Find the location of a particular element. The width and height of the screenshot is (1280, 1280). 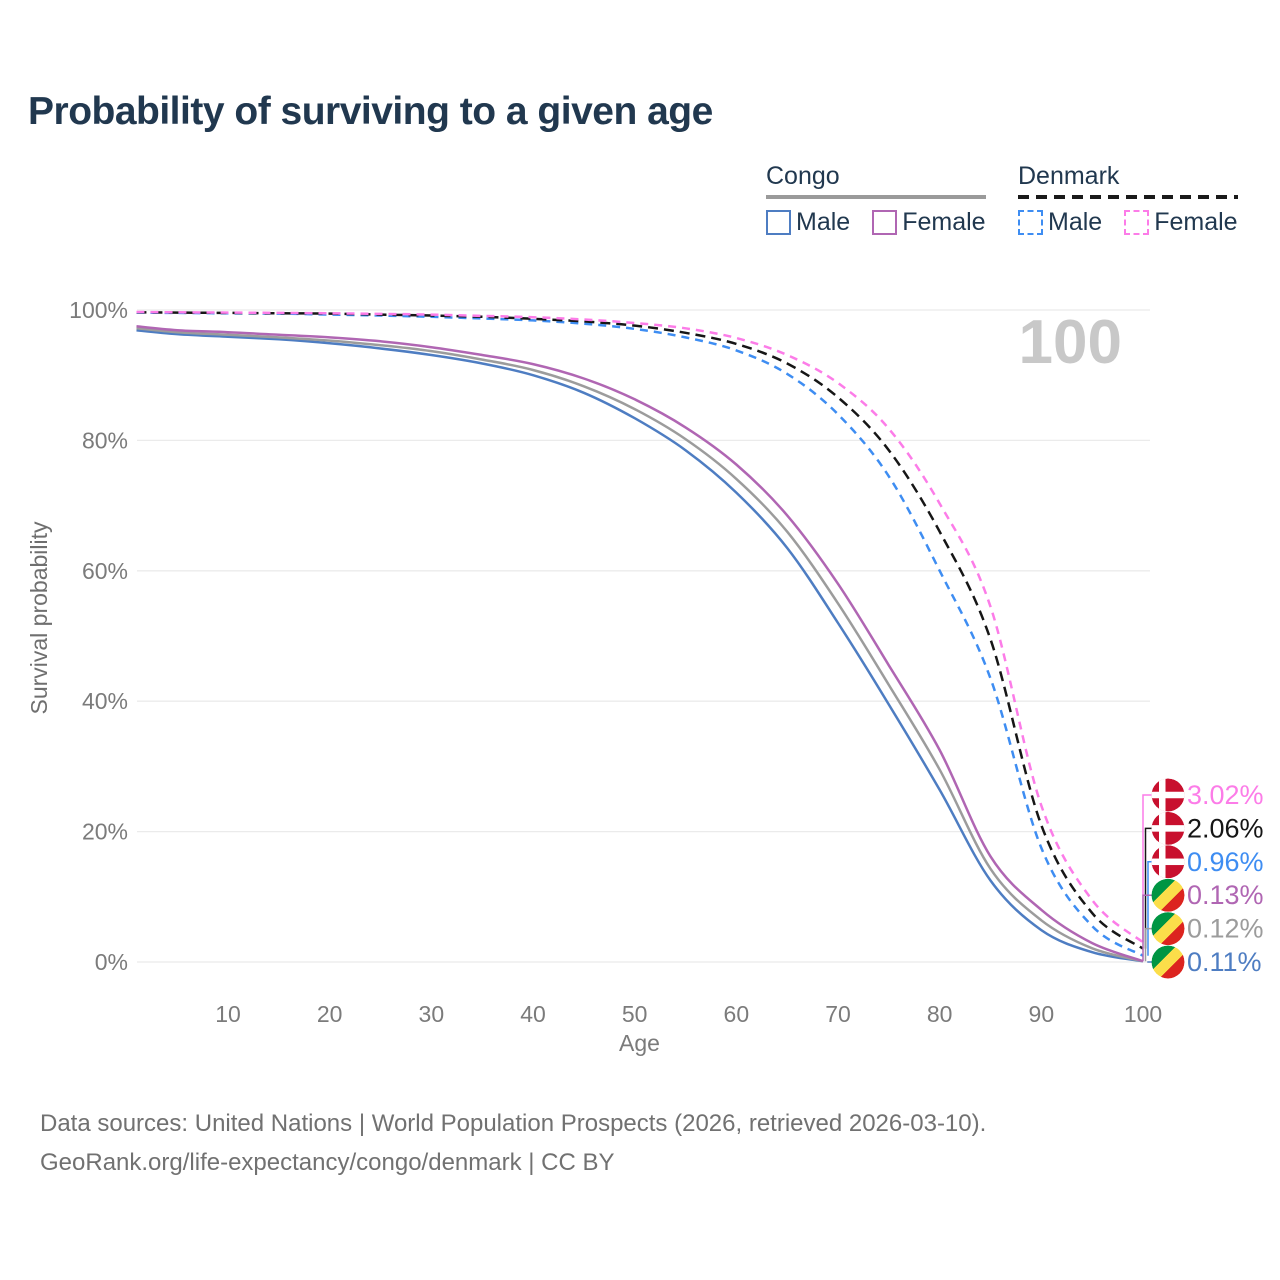

end-label-leader-denmark-female is located at coordinates (1147, 868).